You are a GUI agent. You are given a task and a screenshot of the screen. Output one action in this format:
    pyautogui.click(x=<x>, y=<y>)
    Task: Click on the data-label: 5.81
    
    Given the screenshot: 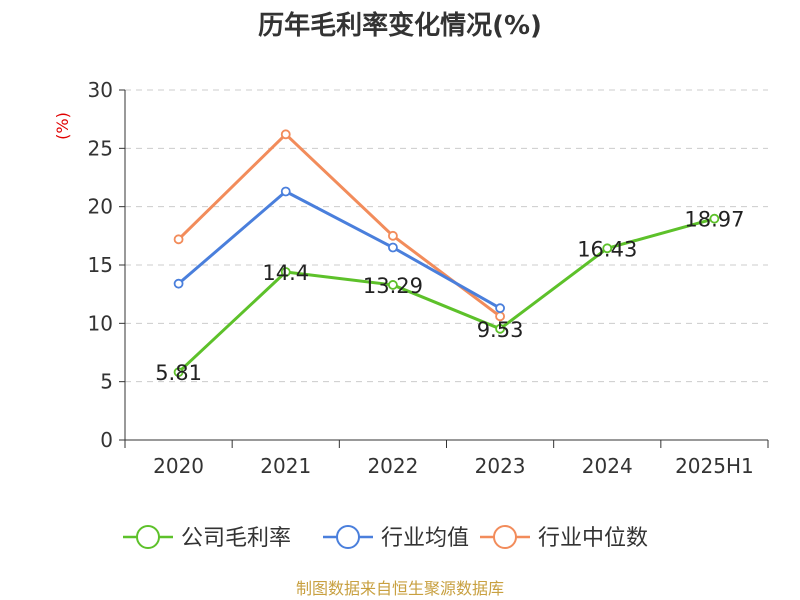 What is the action you would take?
    pyautogui.click(x=178, y=373)
    